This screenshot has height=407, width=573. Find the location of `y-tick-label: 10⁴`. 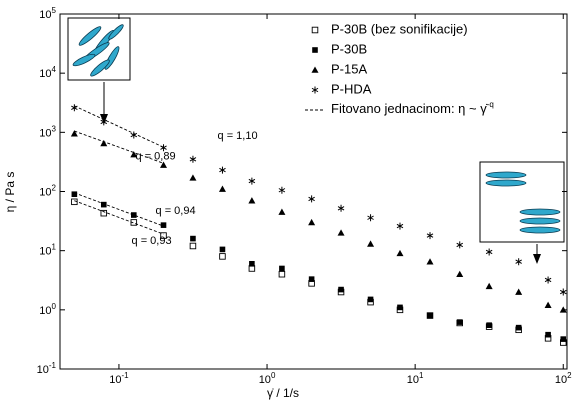

y-tick-label: 10⁴ is located at coordinates (47, 72).